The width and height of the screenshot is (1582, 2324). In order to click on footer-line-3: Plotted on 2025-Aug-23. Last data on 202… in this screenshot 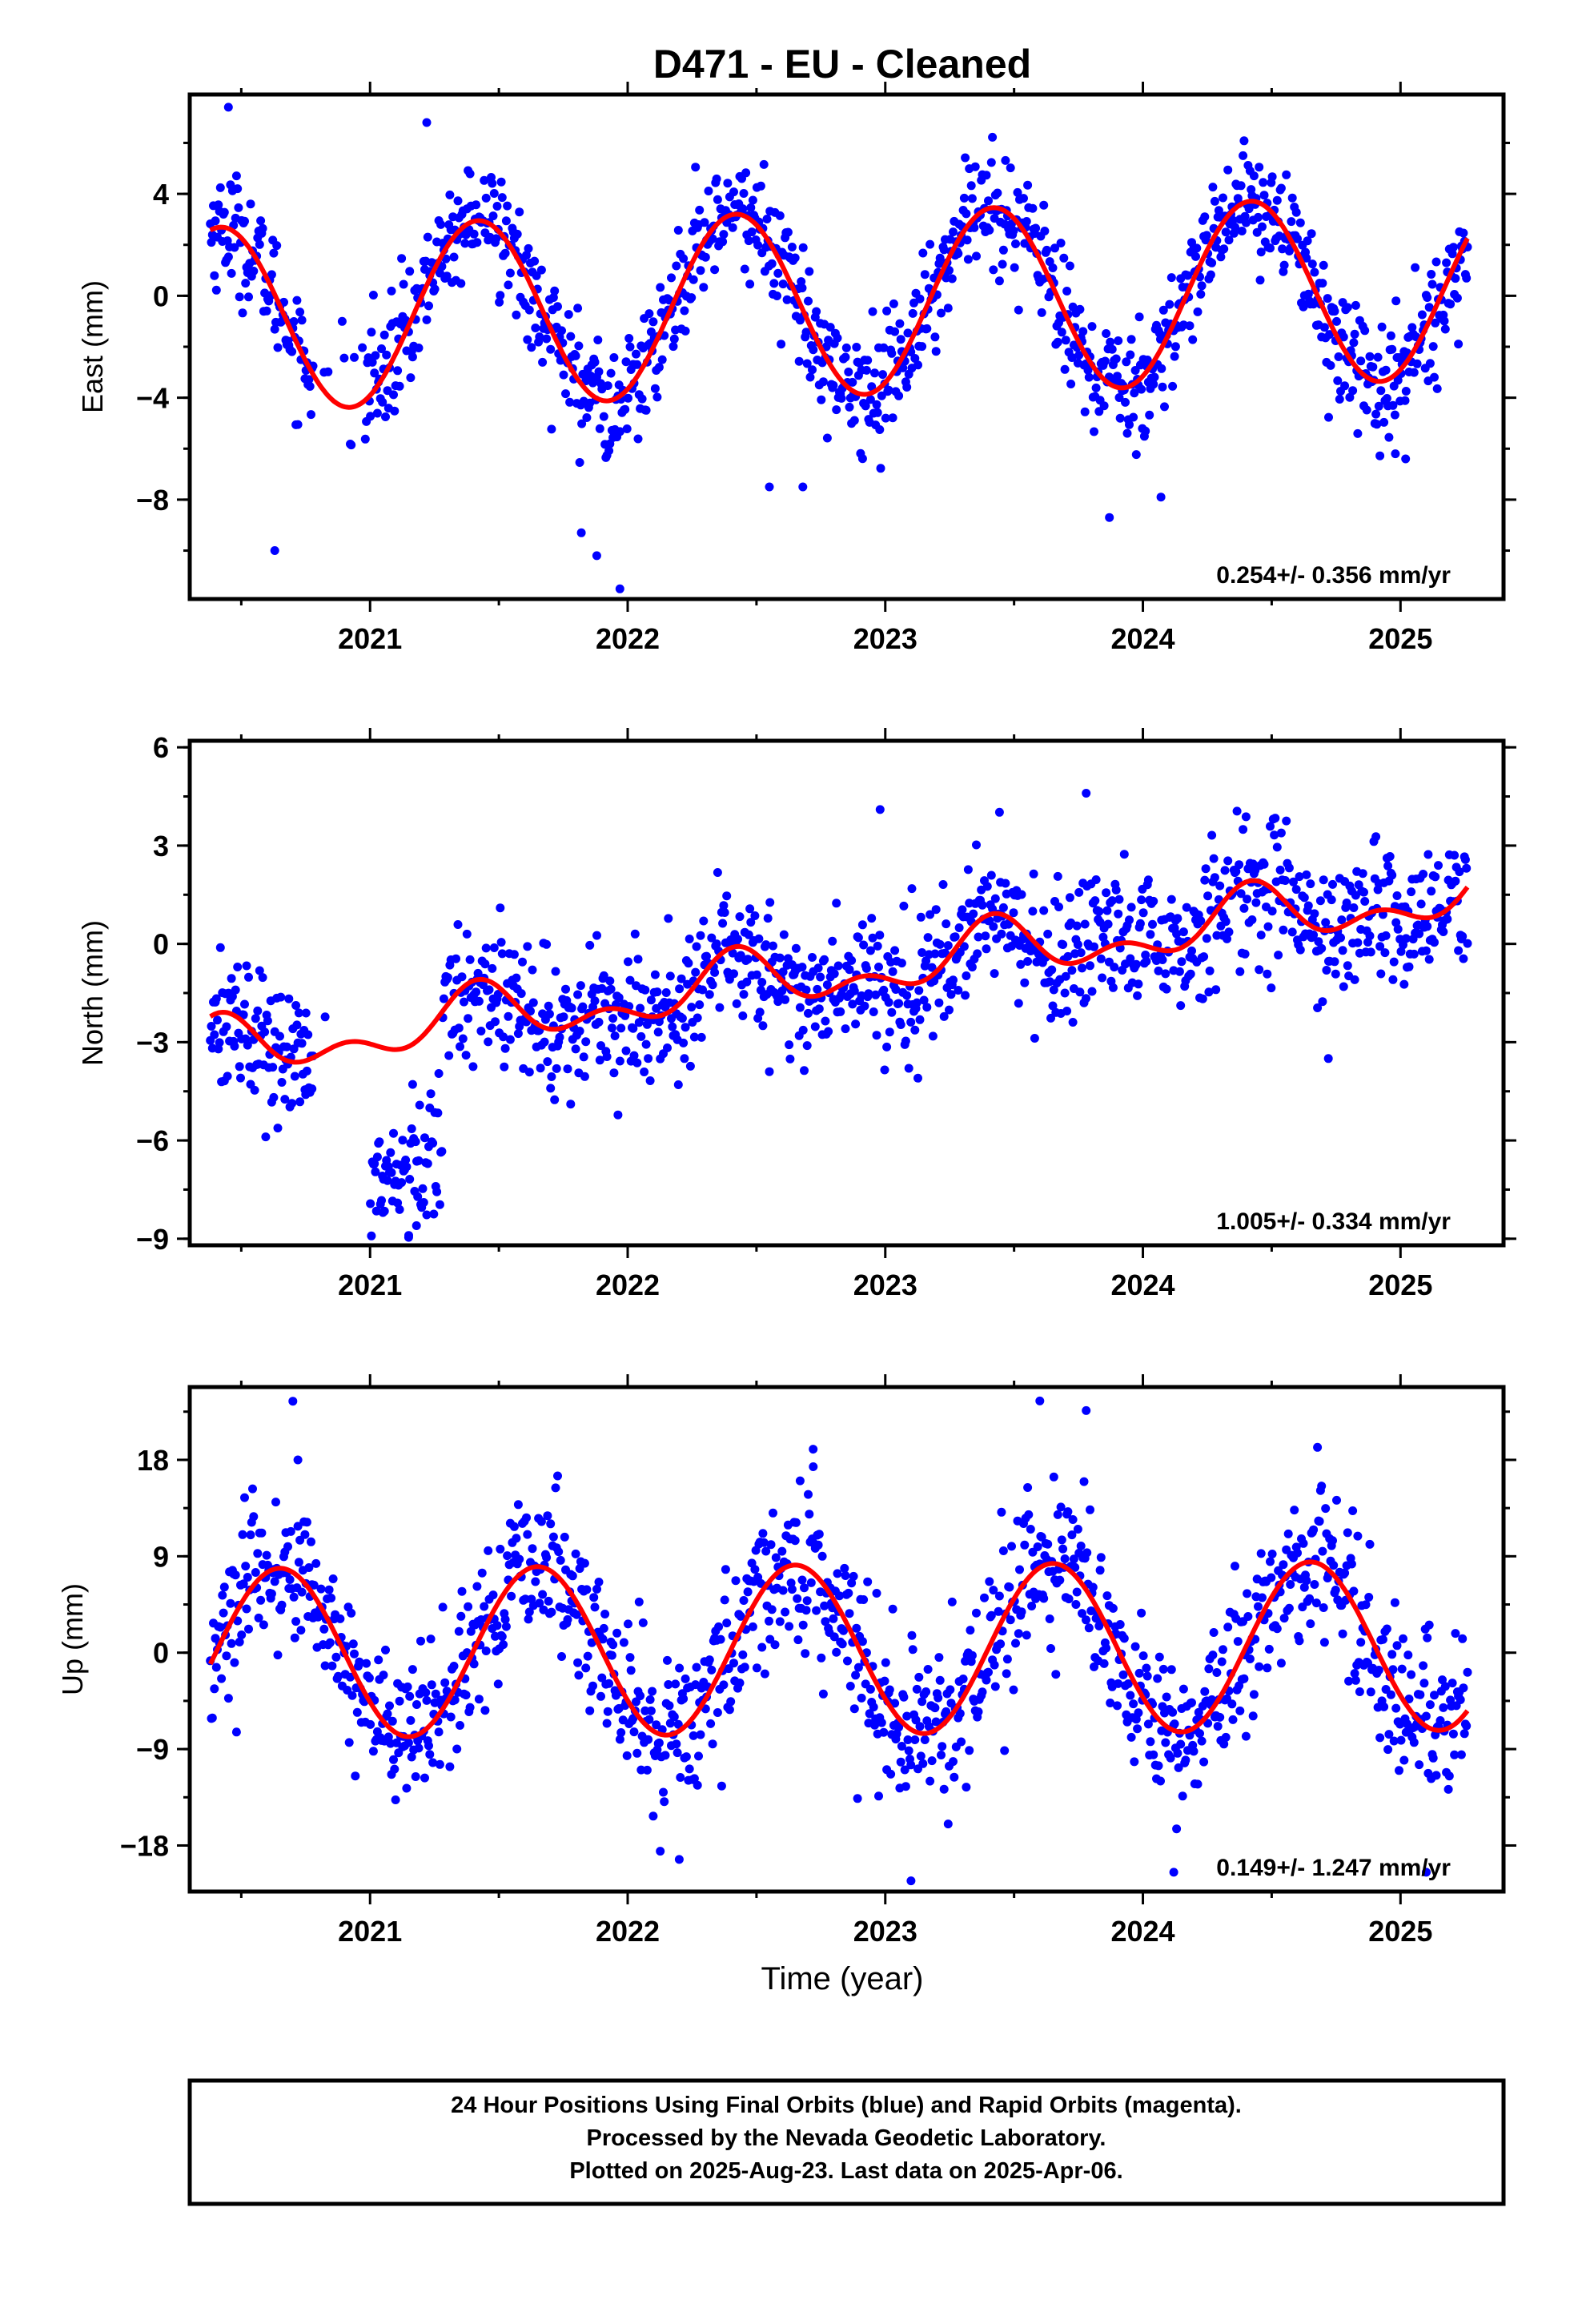, I will do `click(846, 2171)`.